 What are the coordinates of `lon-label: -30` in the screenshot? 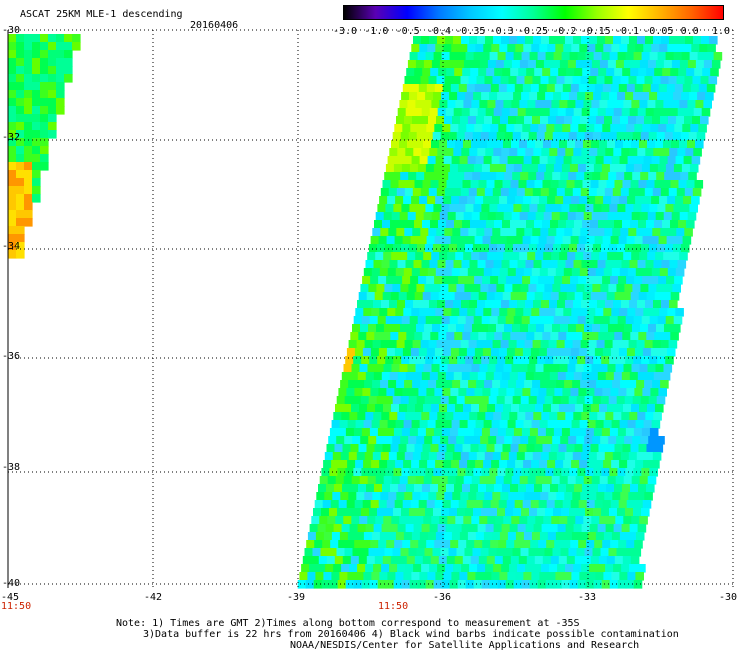 It's located at (728, 597).